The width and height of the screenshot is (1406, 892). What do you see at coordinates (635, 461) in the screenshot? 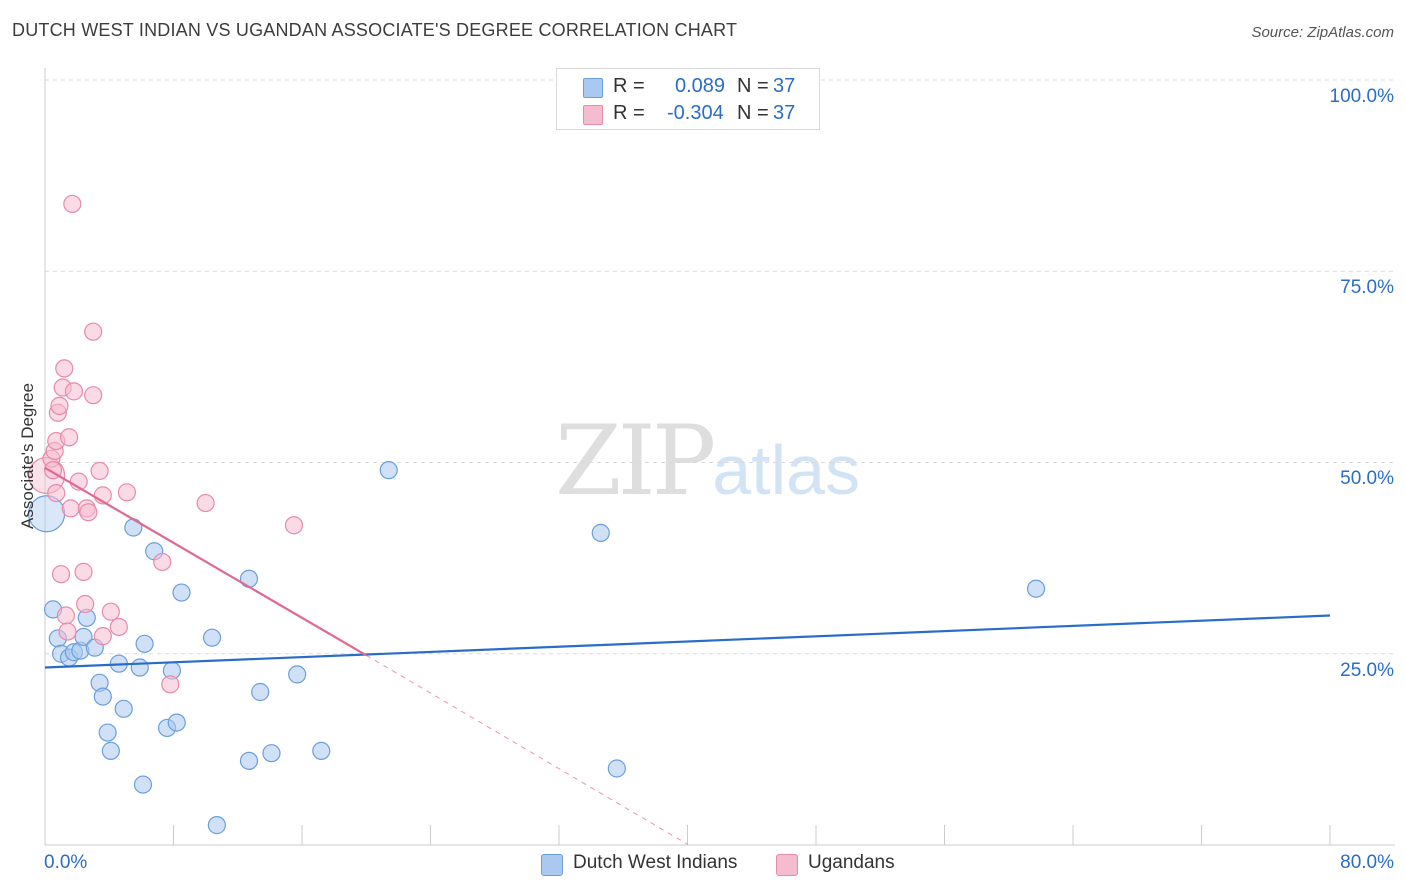
I see `watermark-zip: ZIP` at bounding box center [635, 461].